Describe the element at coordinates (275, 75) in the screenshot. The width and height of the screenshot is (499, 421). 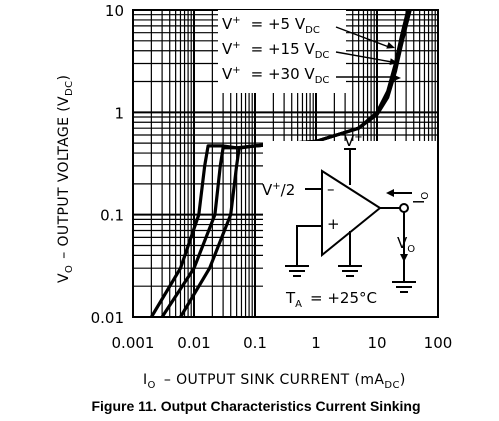
I see `legend-entry-3: V+ = +30 VDC` at that location.